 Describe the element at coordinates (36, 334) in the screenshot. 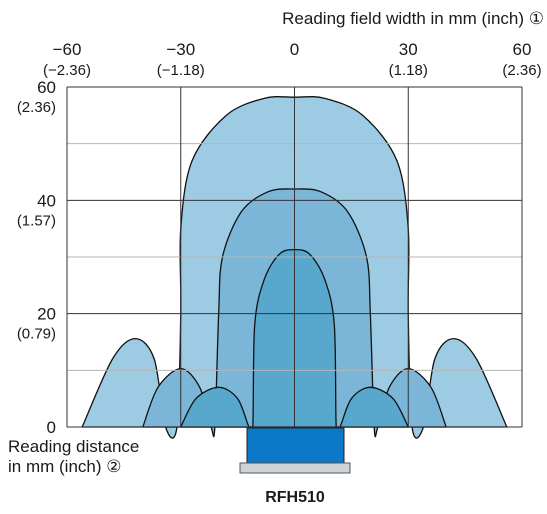

I see `y-tick-sublabel: (0.79)` at that location.